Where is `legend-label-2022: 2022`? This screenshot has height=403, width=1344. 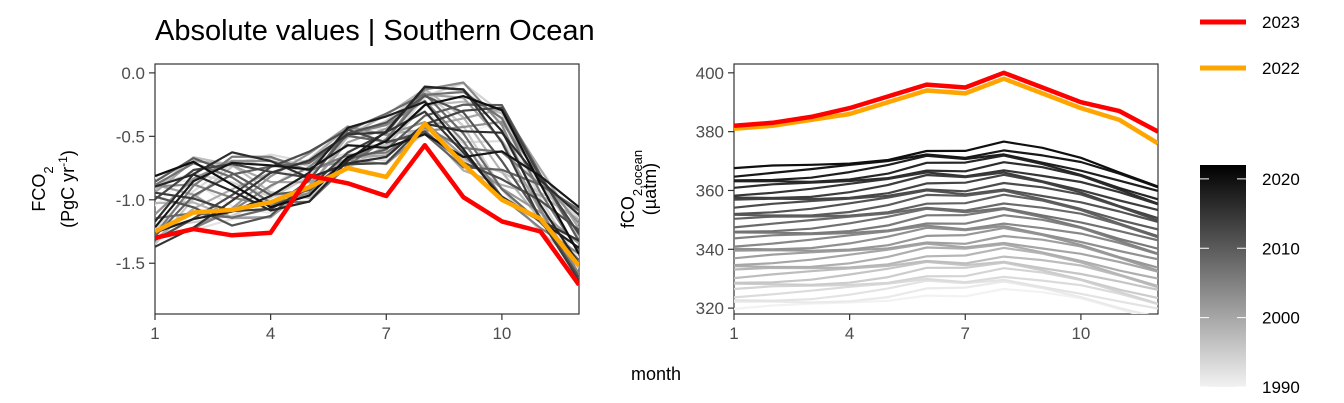
legend-label-2022: 2022 is located at coordinates (1281, 68).